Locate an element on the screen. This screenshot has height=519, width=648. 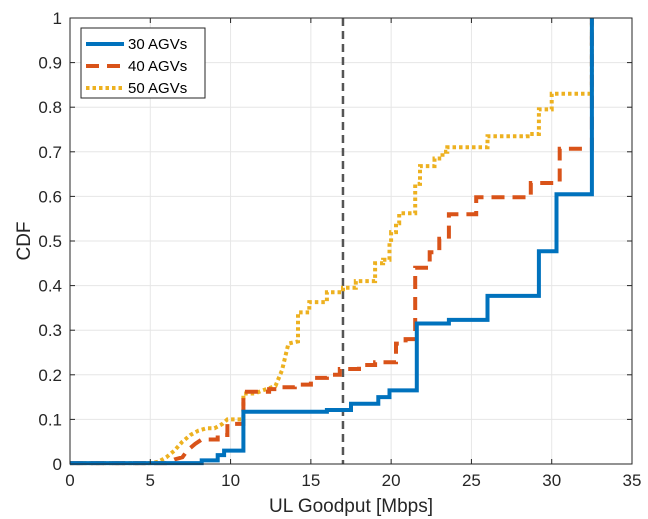
legend-label: 40 AGVs is located at coordinates (157, 66).